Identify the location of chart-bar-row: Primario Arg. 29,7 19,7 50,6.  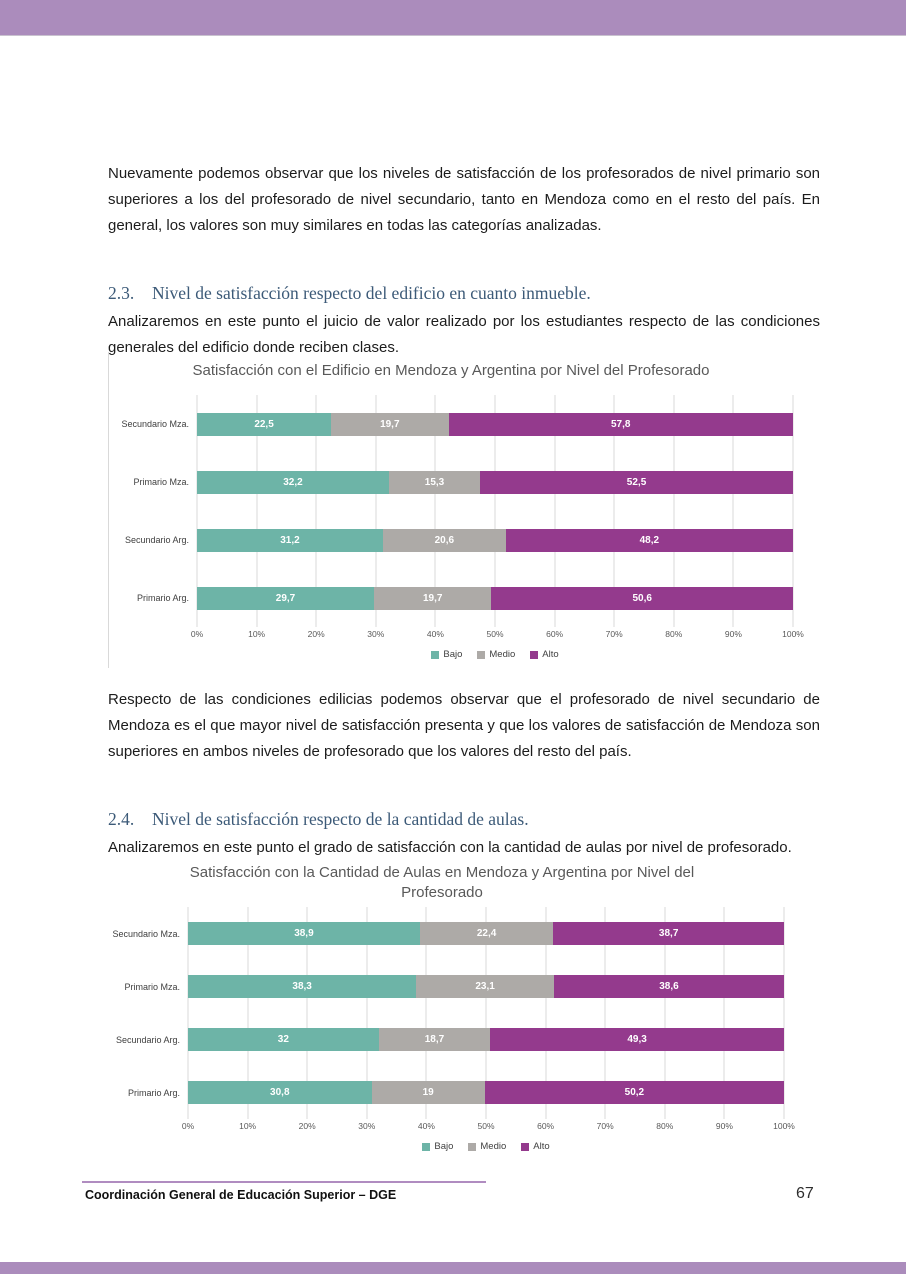
(465, 598).